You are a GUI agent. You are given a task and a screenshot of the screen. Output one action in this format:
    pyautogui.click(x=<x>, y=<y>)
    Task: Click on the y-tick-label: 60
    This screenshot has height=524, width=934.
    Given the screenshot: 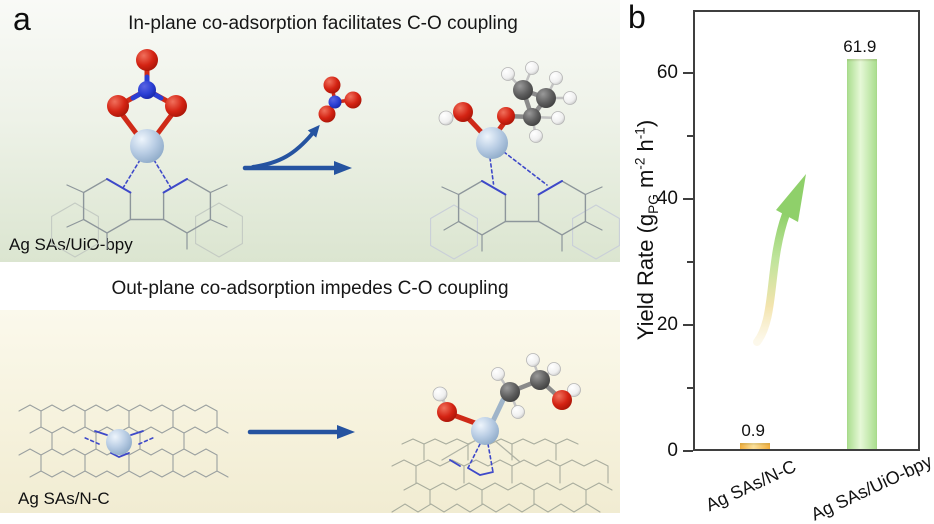 What is the action you would take?
    pyautogui.click(x=667, y=72)
    